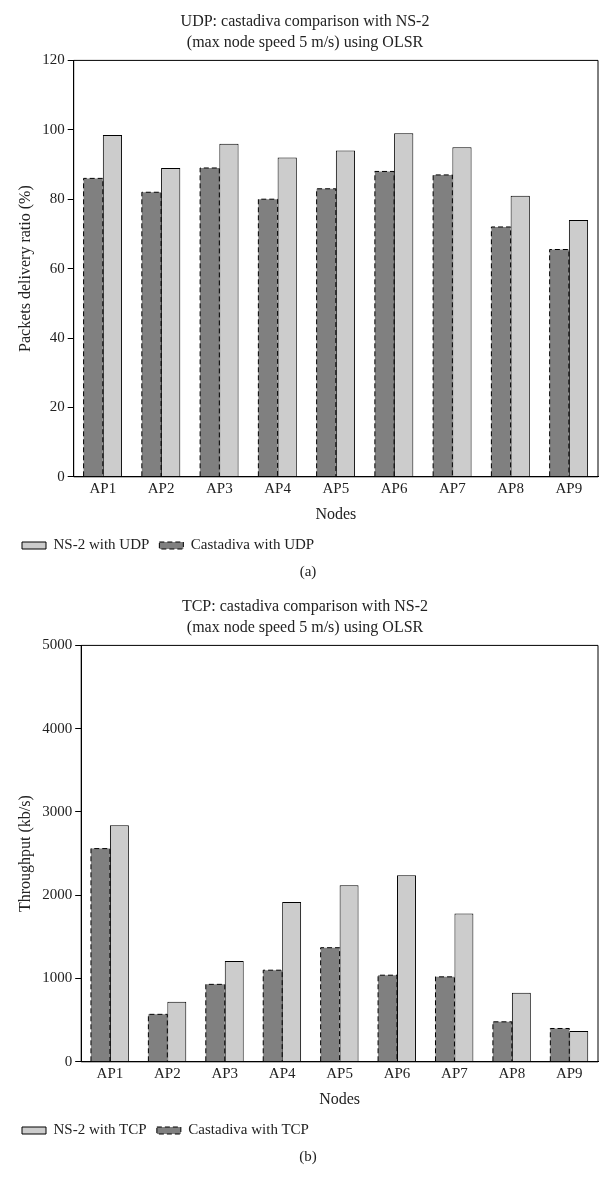  Describe the element at coordinates (101, 544) in the screenshot. I see `legend-label: NS-2 with UDP` at that location.